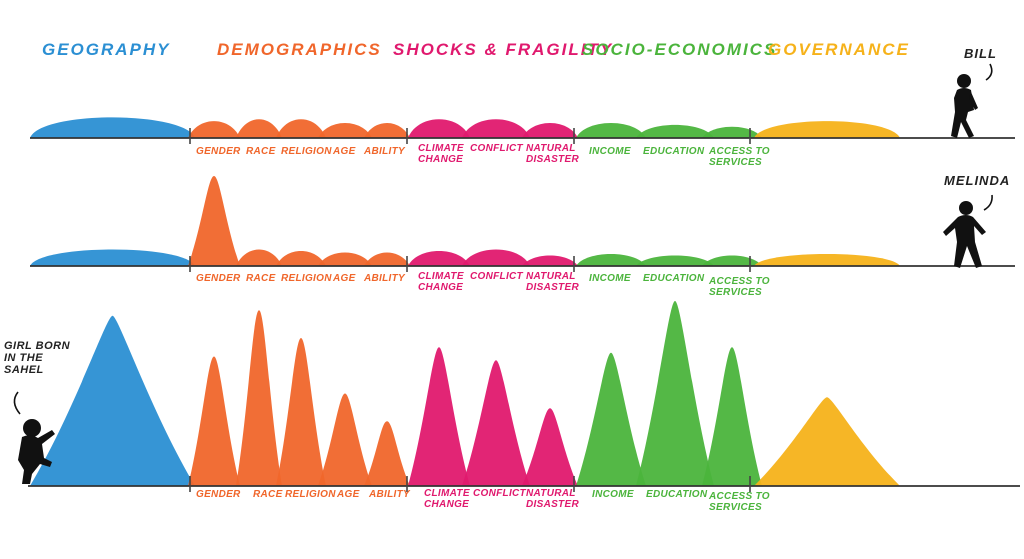 The image size is (1024, 559). What do you see at coordinates (680, 49) in the screenshot?
I see `category-socio-economics: SOCIO-ECONOMICS` at bounding box center [680, 49].